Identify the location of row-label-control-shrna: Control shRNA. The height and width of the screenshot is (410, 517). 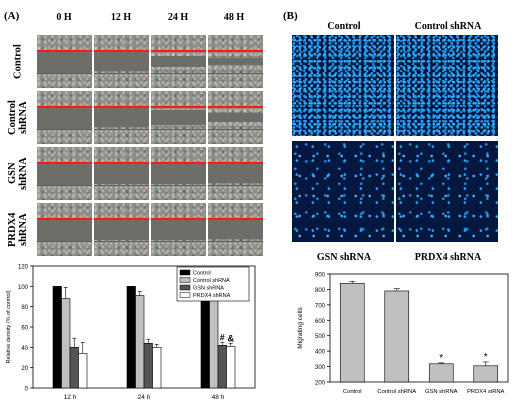
(18, 117).